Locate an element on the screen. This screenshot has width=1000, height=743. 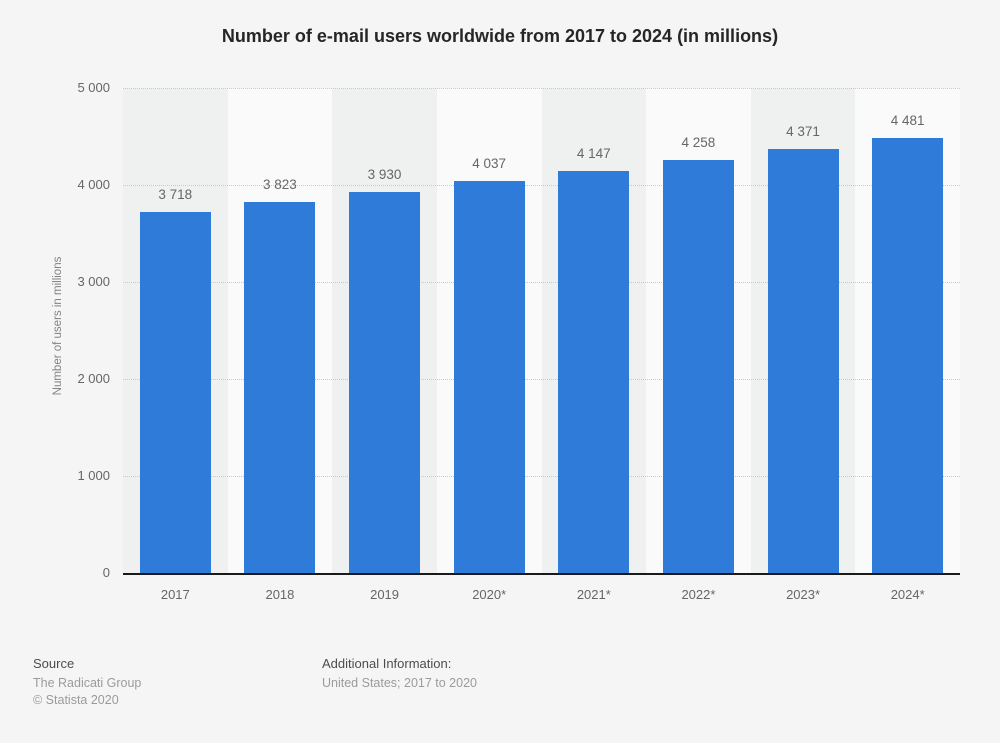
bar-value-label: 4 037 is located at coordinates (489, 164).